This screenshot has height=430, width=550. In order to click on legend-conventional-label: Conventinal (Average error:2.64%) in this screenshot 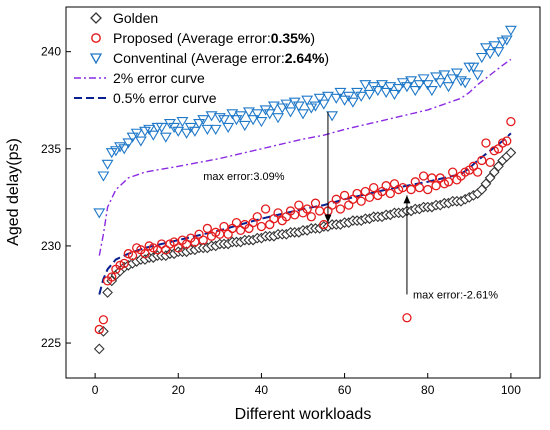, I will do `click(221, 58)`.